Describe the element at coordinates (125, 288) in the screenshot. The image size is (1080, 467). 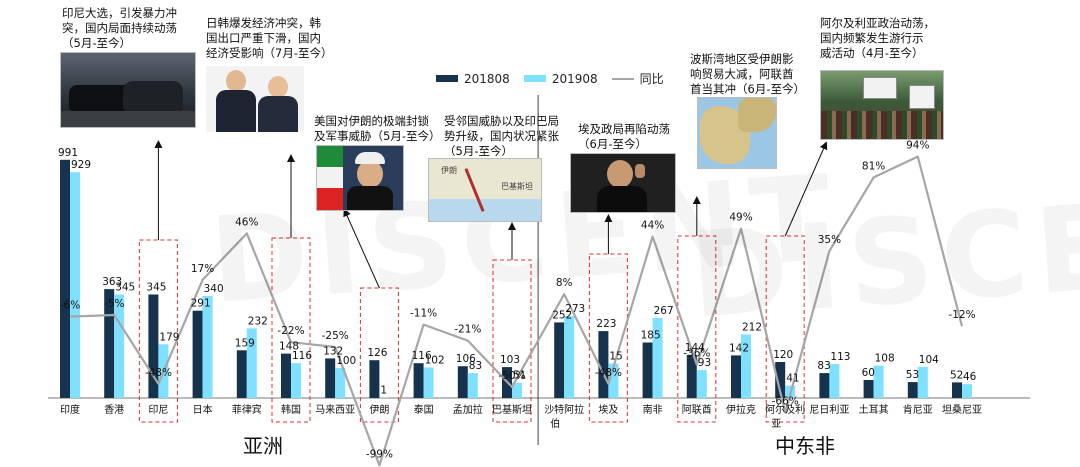
I see `value-label-201908-1: 345` at that location.